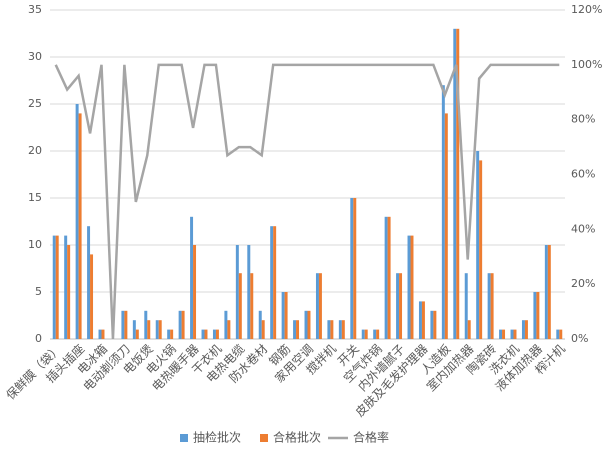  What do you see at coordinates (579, 338) in the screenshot?
I see `y2-tick-label: 0%` at bounding box center [579, 338].